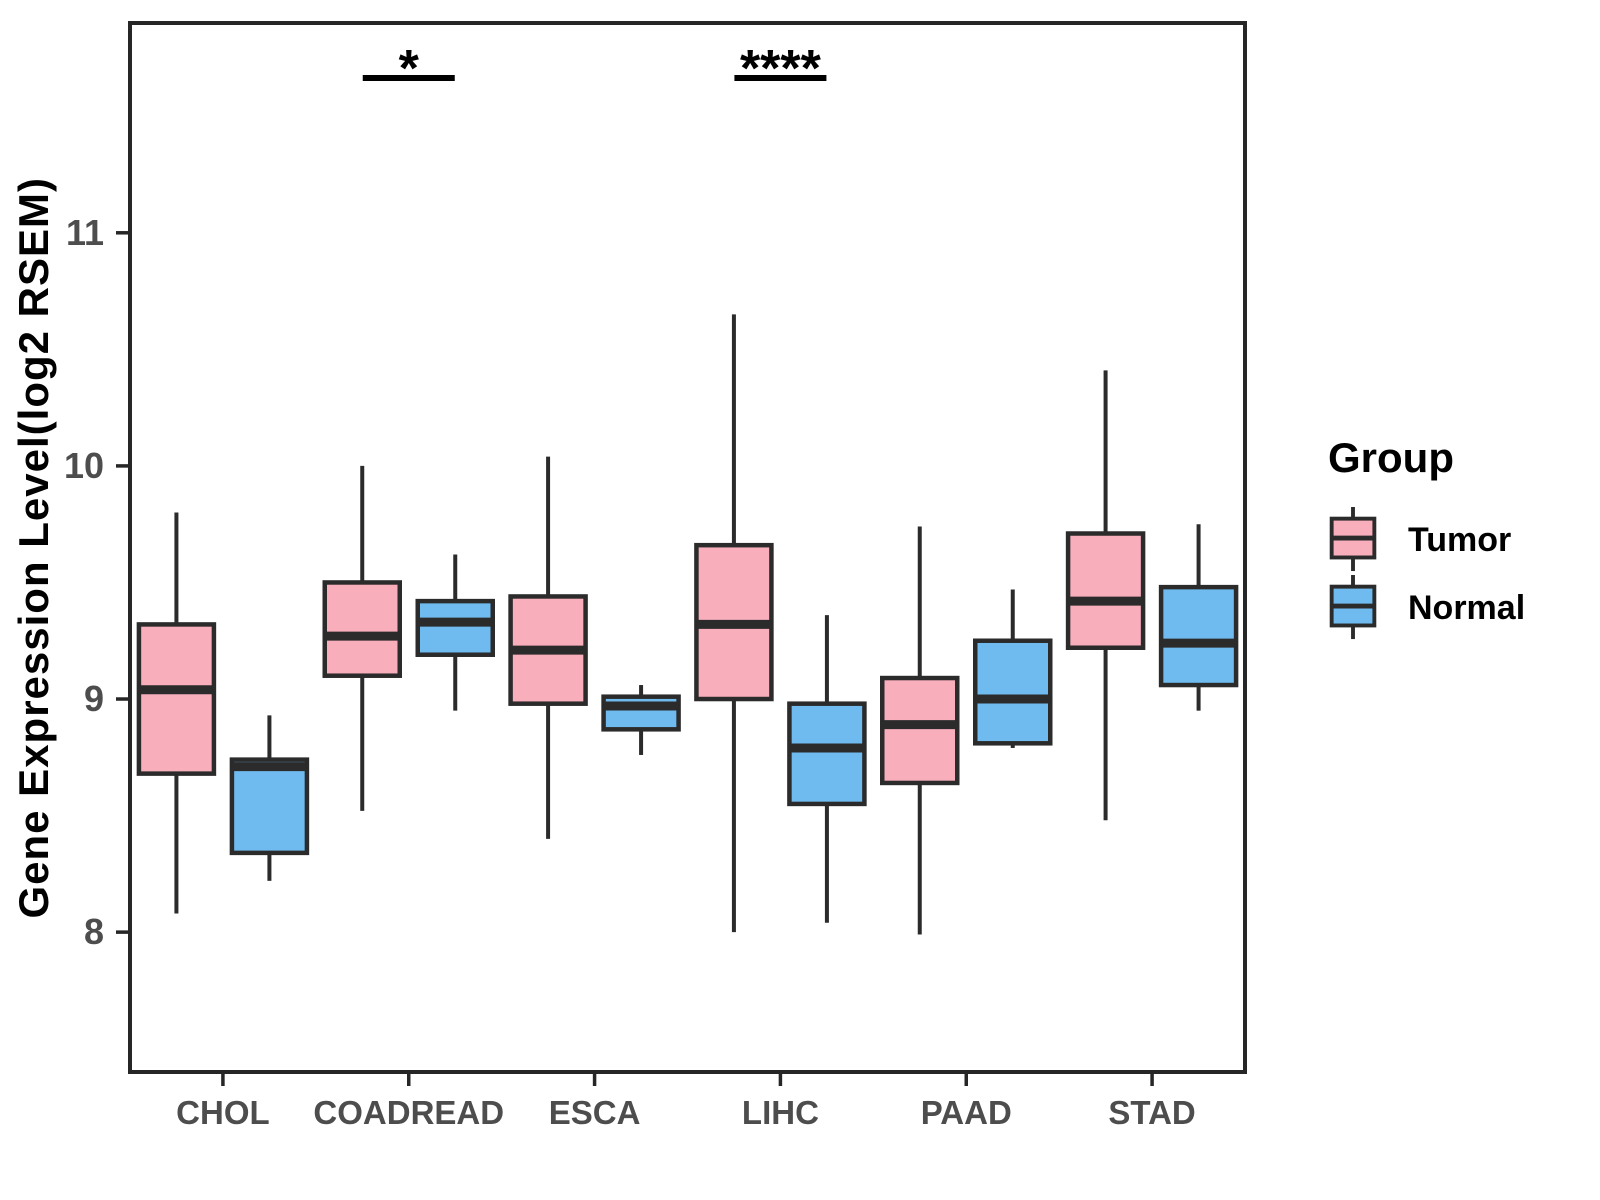 This screenshot has width=1600, height=1200. What do you see at coordinates (1151, 1112) in the screenshot?
I see `x-category-label: STAD` at bounding box center [1151, 1112].